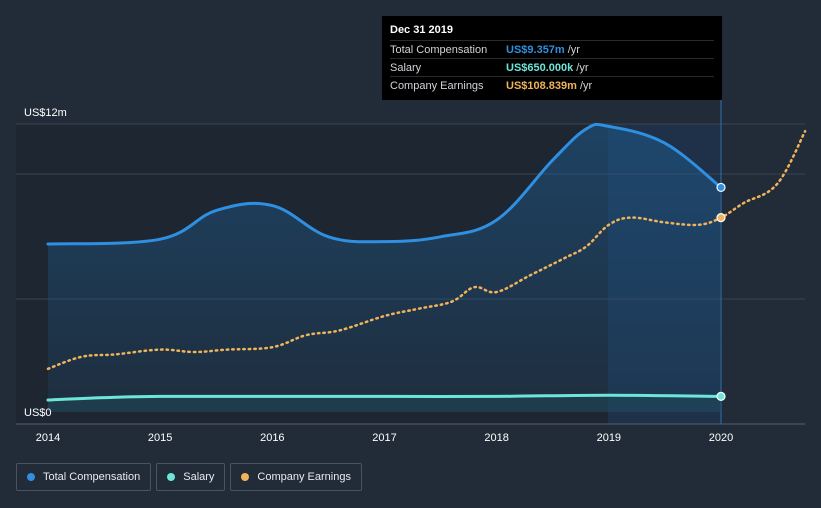  I want to click on tooltip-label: Salary, so click(406, 67).